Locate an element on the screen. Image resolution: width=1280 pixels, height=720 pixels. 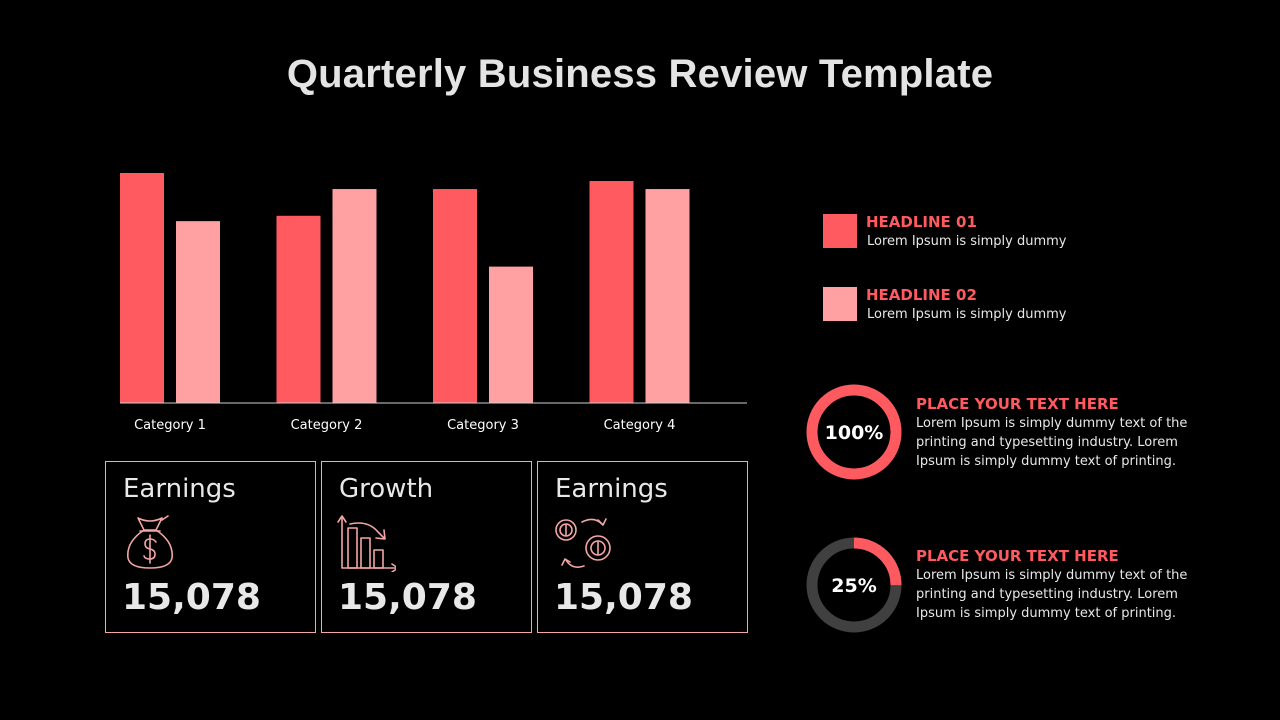
legend-text-2: Lorem Ipsum is simply dummy is located at coordinates (967, 314).